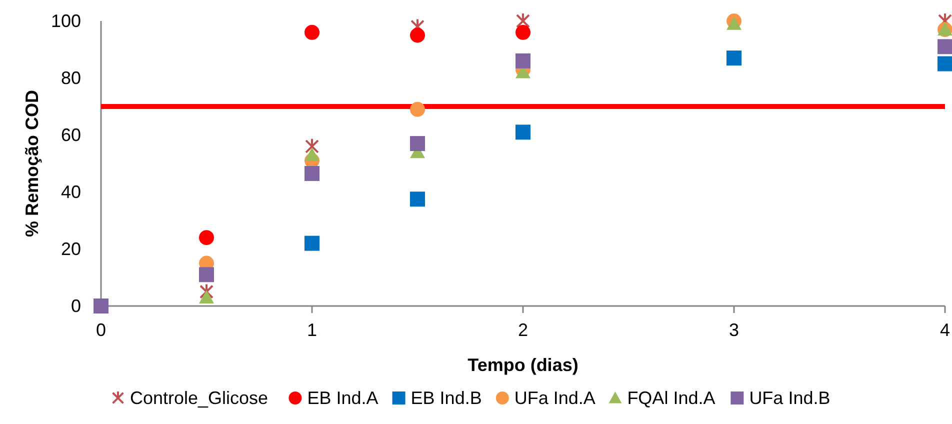 The image size is (952, 424). I want to click on y-tick-label: 60, so click(70, 135).